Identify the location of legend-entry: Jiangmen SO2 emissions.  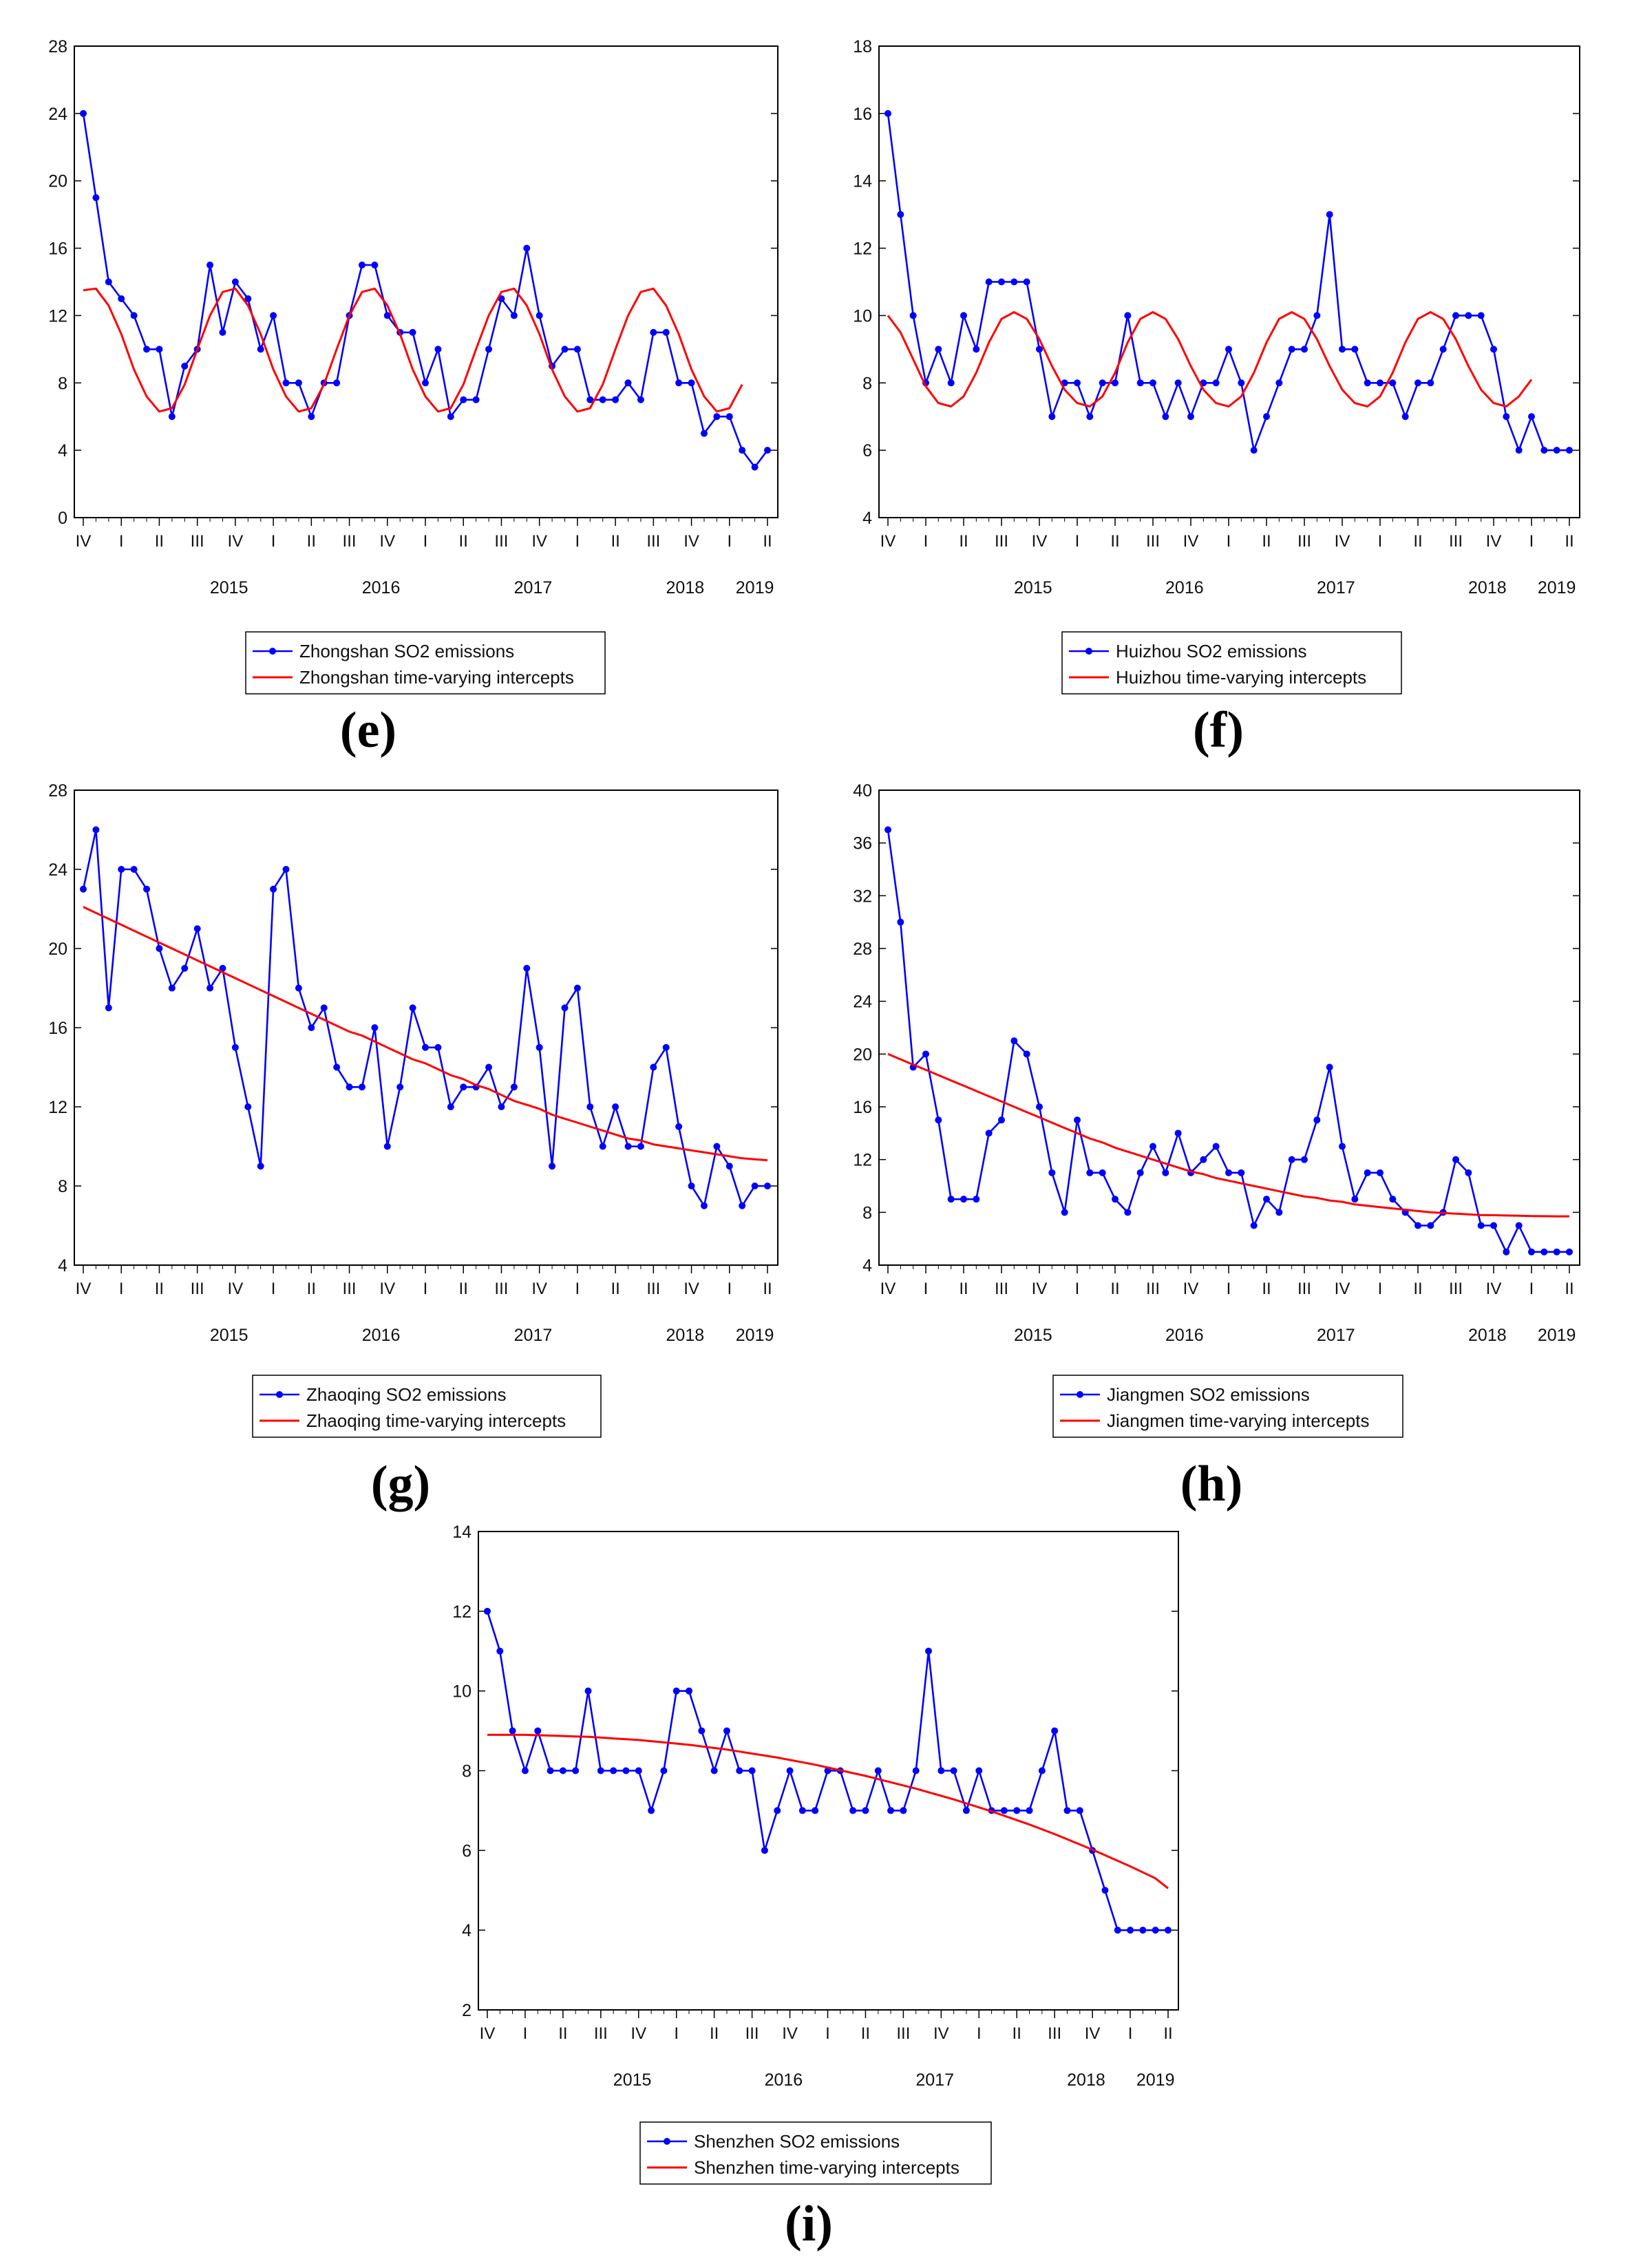
(1208, 1394).